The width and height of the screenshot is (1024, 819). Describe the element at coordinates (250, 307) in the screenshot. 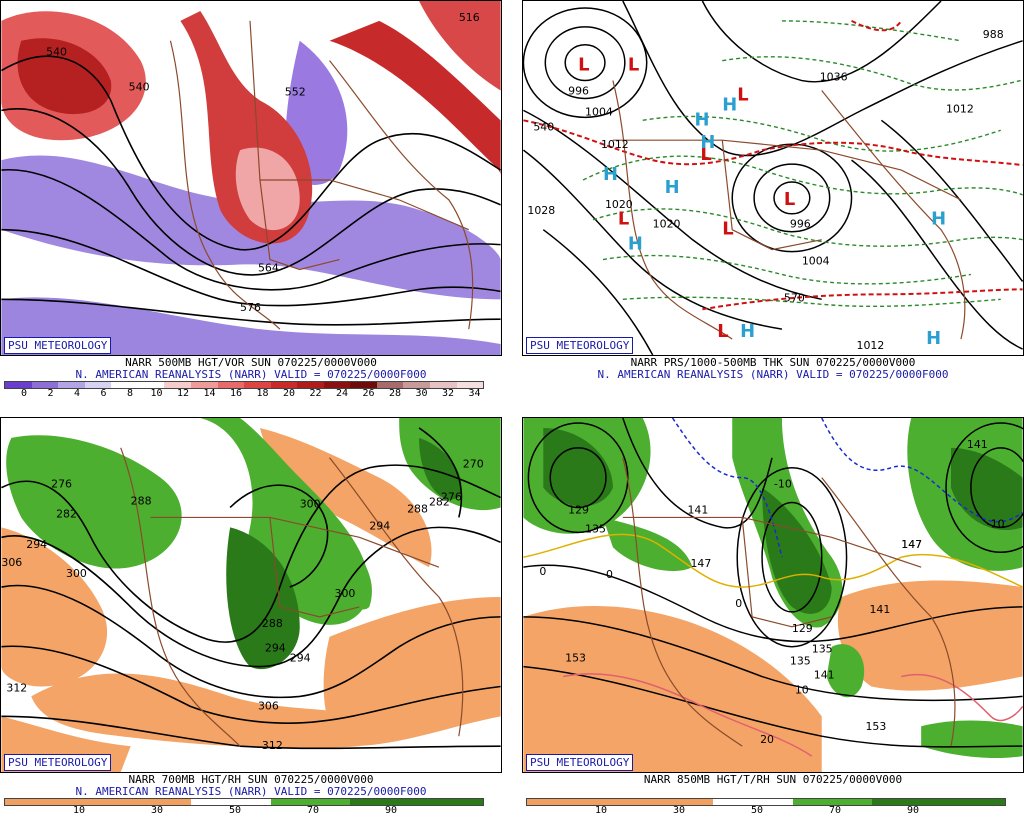

I see `contour-label: 576` at that location.